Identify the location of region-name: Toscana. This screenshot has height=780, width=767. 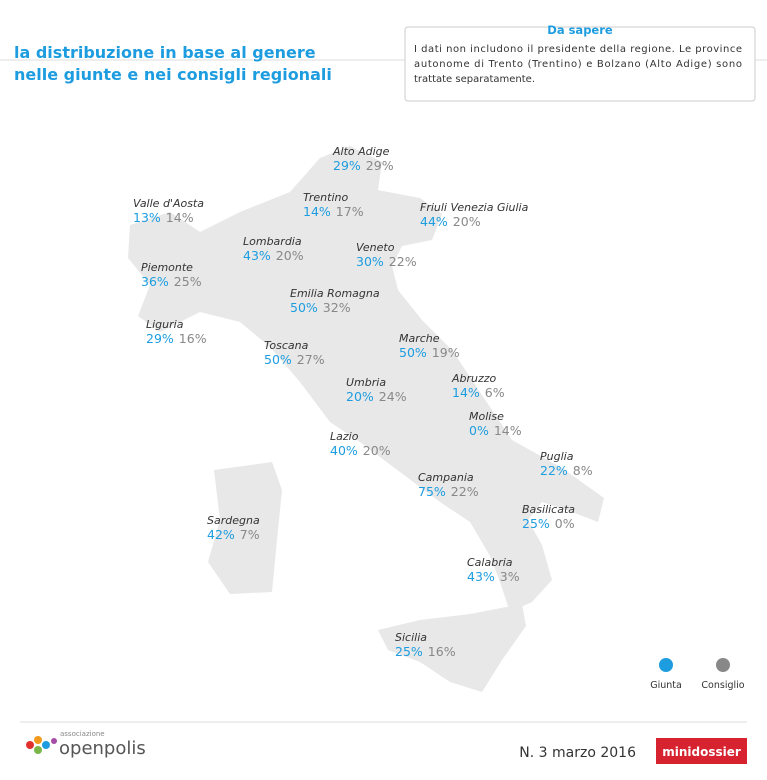
(286, 345).